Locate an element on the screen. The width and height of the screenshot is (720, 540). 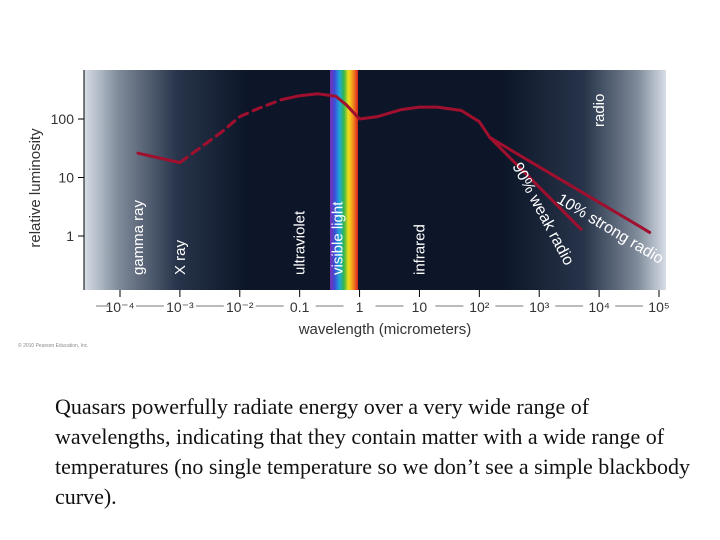
band-label: ultraviolet is located at coordinates (300, 242).